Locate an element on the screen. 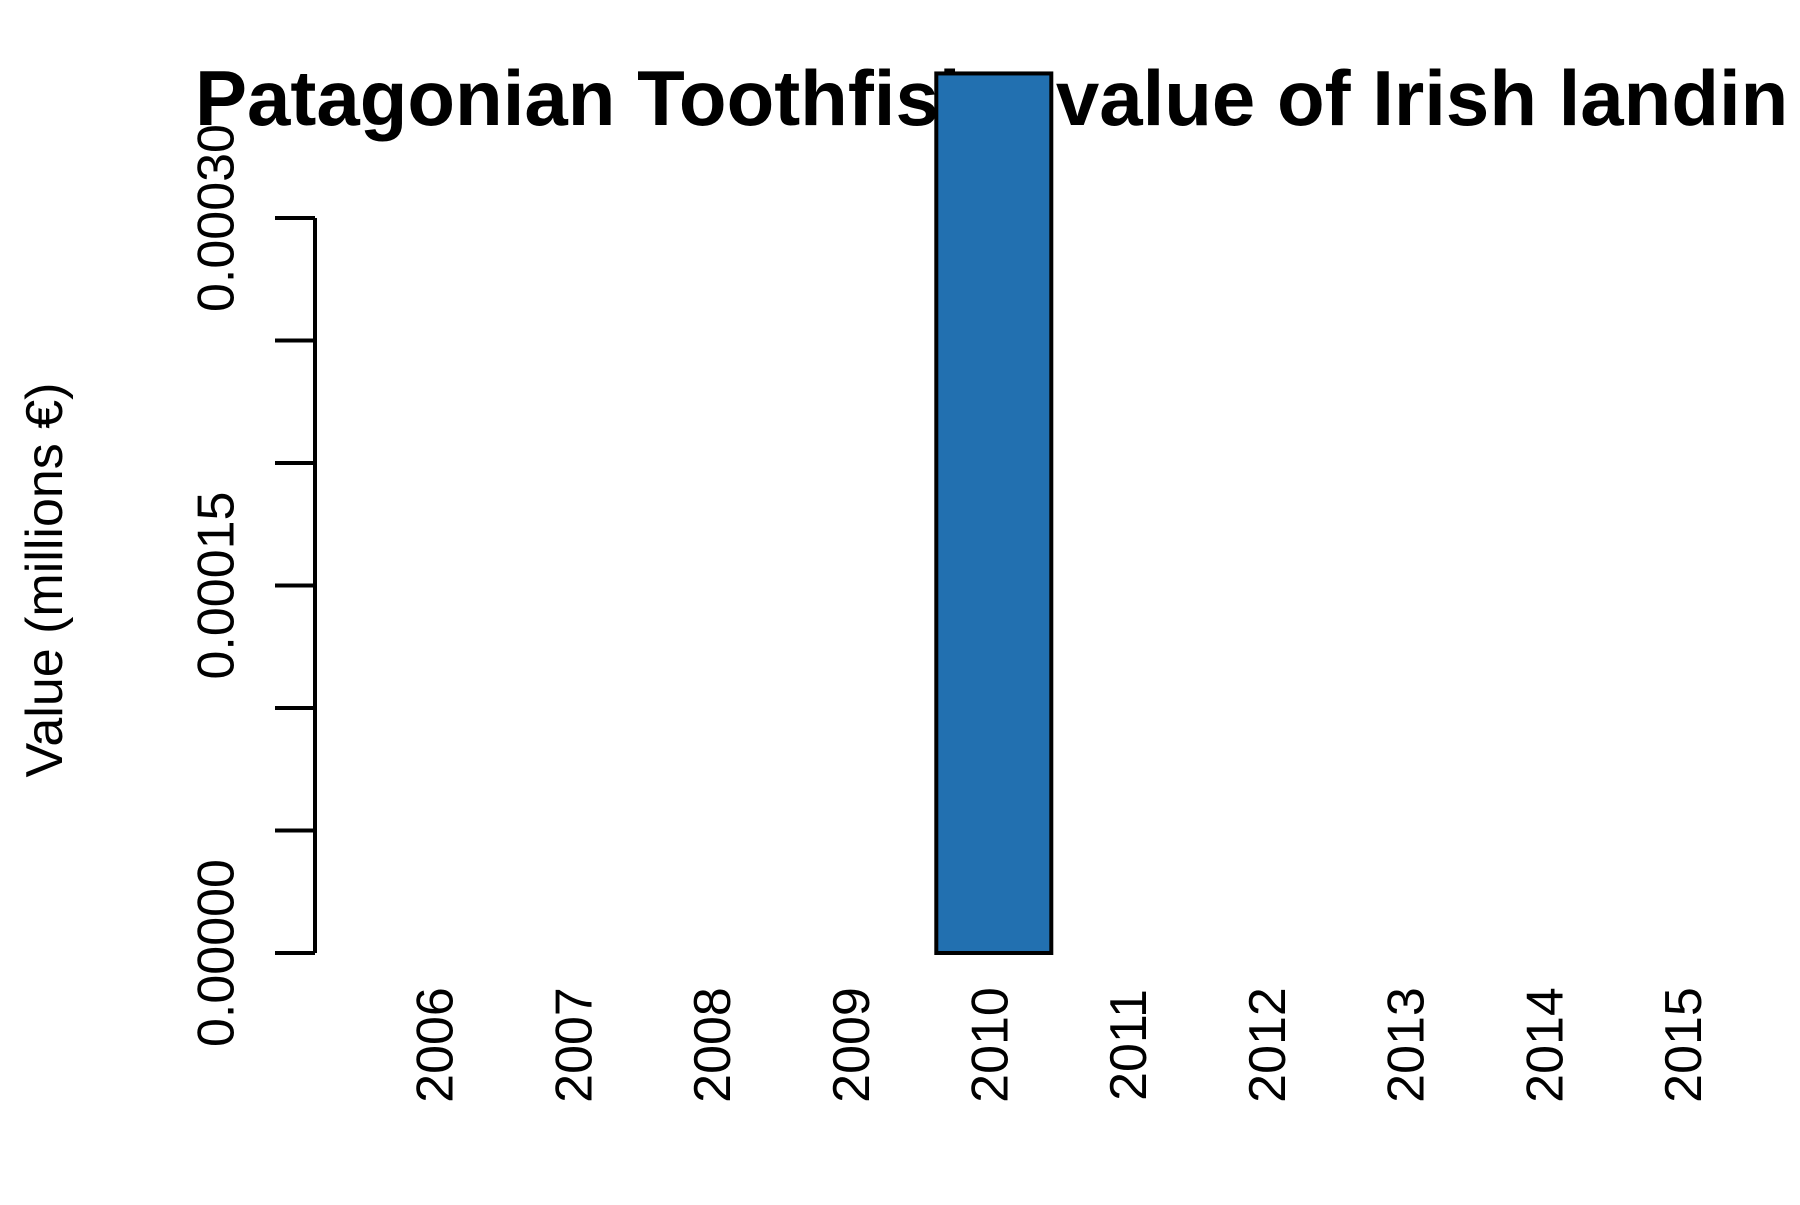 Image resolution: width=1800 pixels, height=1205 pixels. y-tick-label: 0.00030 is located at coordinates (217, 218).